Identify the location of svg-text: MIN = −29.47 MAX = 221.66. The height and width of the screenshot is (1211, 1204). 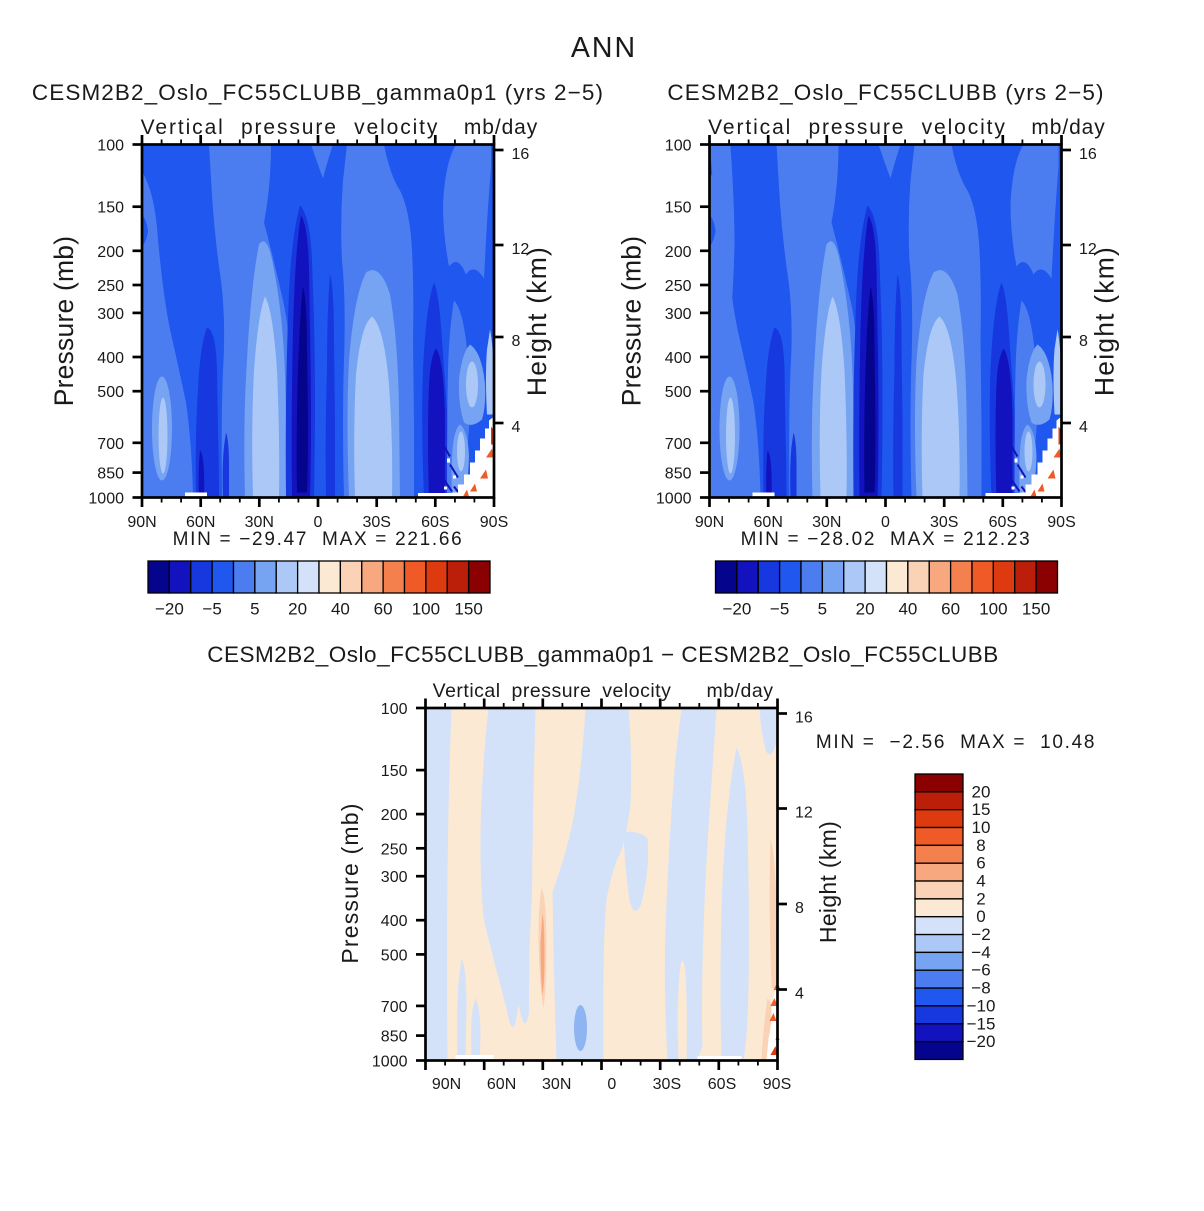
(318, 539).